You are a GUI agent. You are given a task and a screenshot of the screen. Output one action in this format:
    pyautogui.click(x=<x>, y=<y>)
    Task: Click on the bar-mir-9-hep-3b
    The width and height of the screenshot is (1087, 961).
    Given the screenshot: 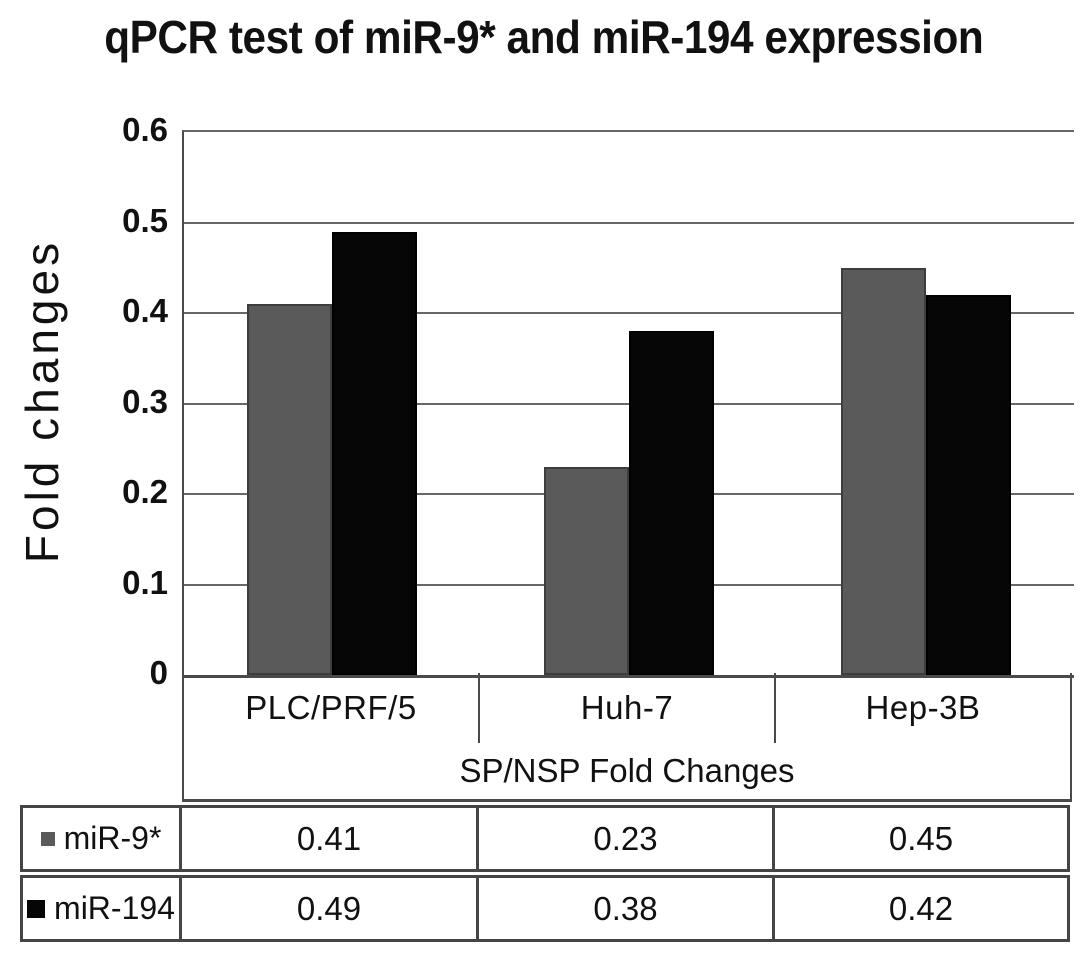 What is the action you would take?
    pyautogui.click(x=883, y=471)
    